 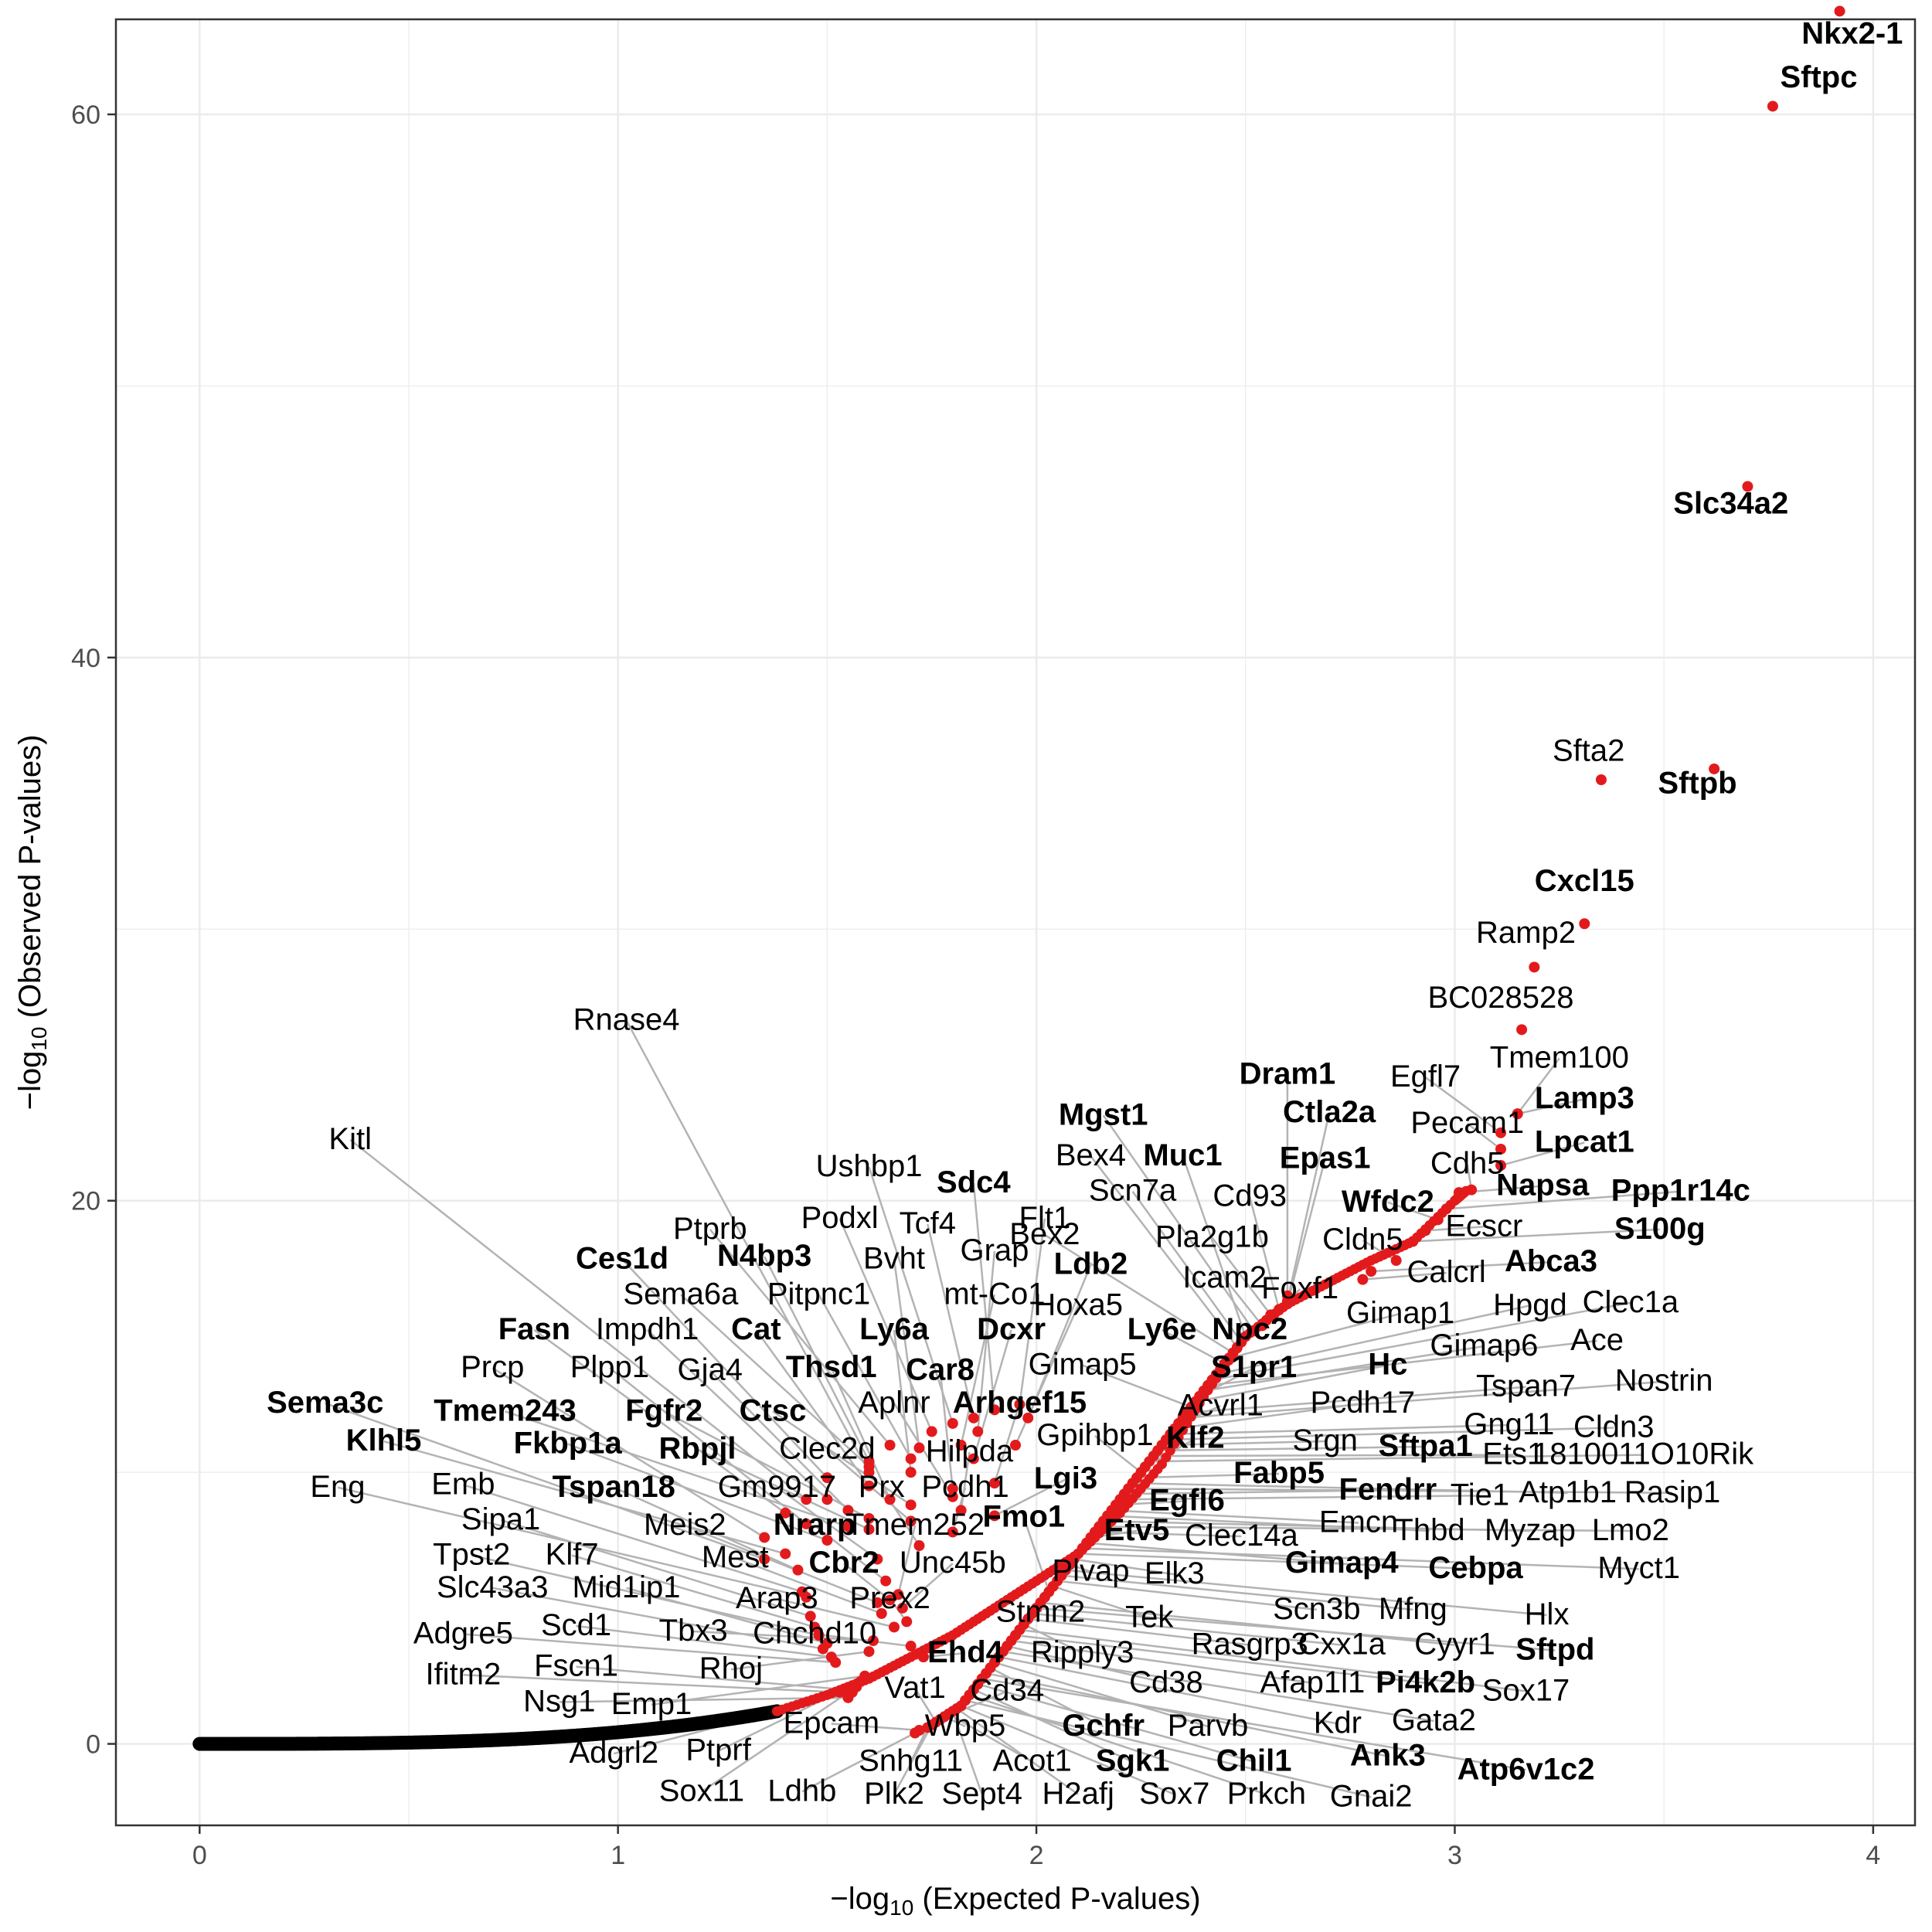 What do you see at coordinates (1036, 1848) in the screenshot?
I see `x-axis-ticks: 0 1 2 3 4` at bounding box center [1036, 1848].